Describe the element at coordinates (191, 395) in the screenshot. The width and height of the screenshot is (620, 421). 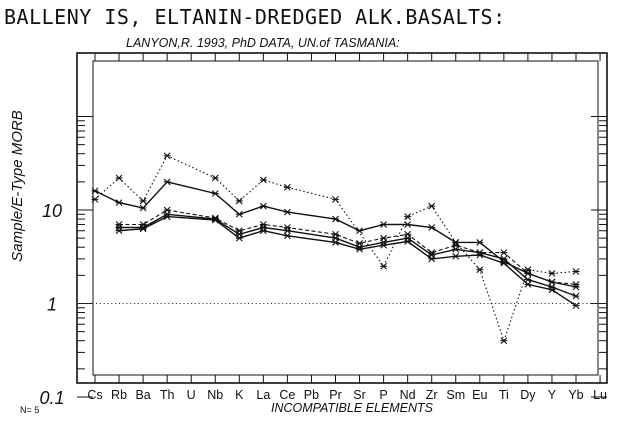
I see `x-tick-label: U` at that location.